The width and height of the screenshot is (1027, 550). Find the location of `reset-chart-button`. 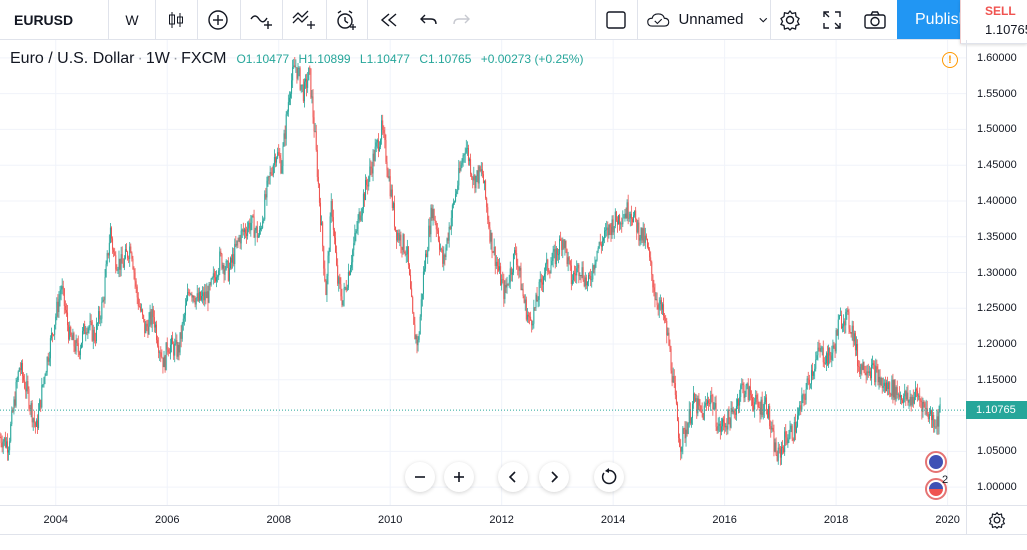

reset-chart-button is located at coordinates (609, 477).